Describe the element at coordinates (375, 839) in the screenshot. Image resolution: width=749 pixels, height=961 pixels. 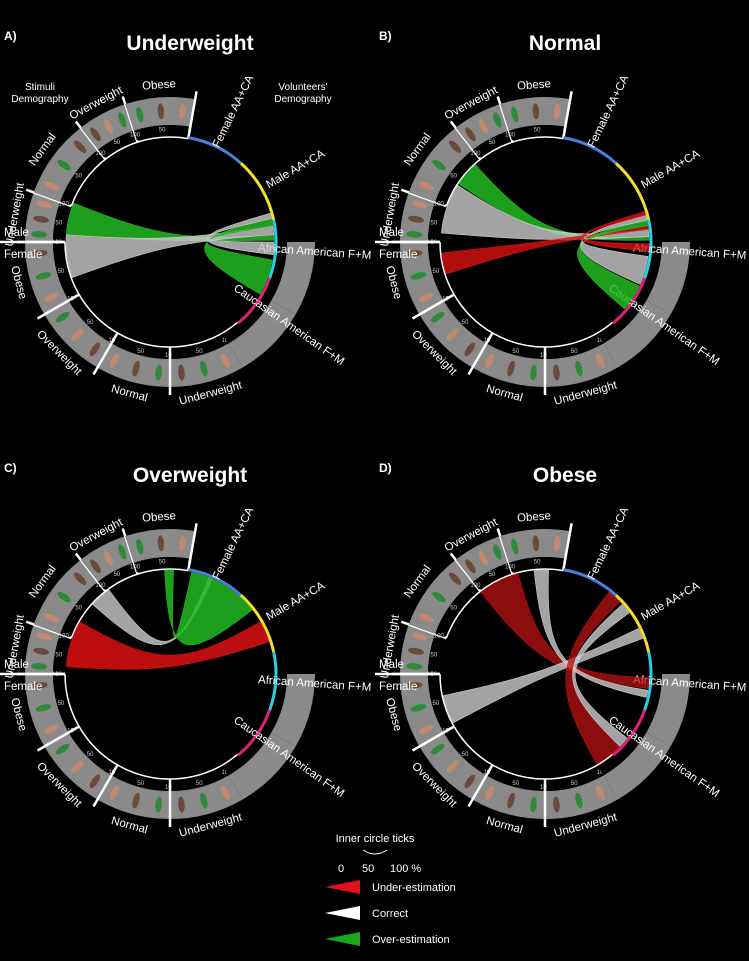
I see `legend-title: Inner circle ticks` at that location.